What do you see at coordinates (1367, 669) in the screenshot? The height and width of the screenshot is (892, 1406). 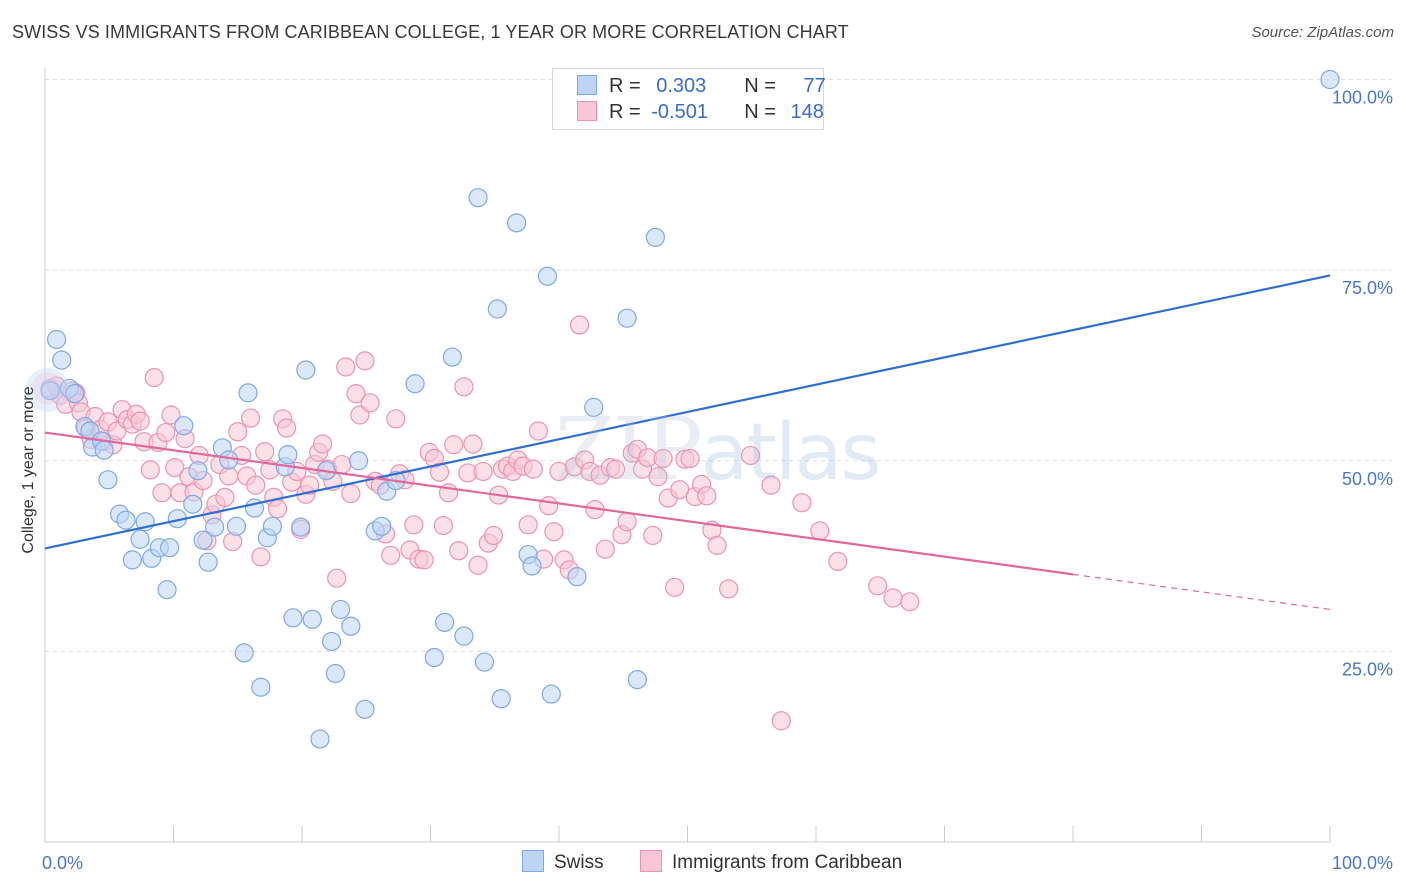 I see `y-tick-label-25: 25.0%` at bounding box center [1367, 669].